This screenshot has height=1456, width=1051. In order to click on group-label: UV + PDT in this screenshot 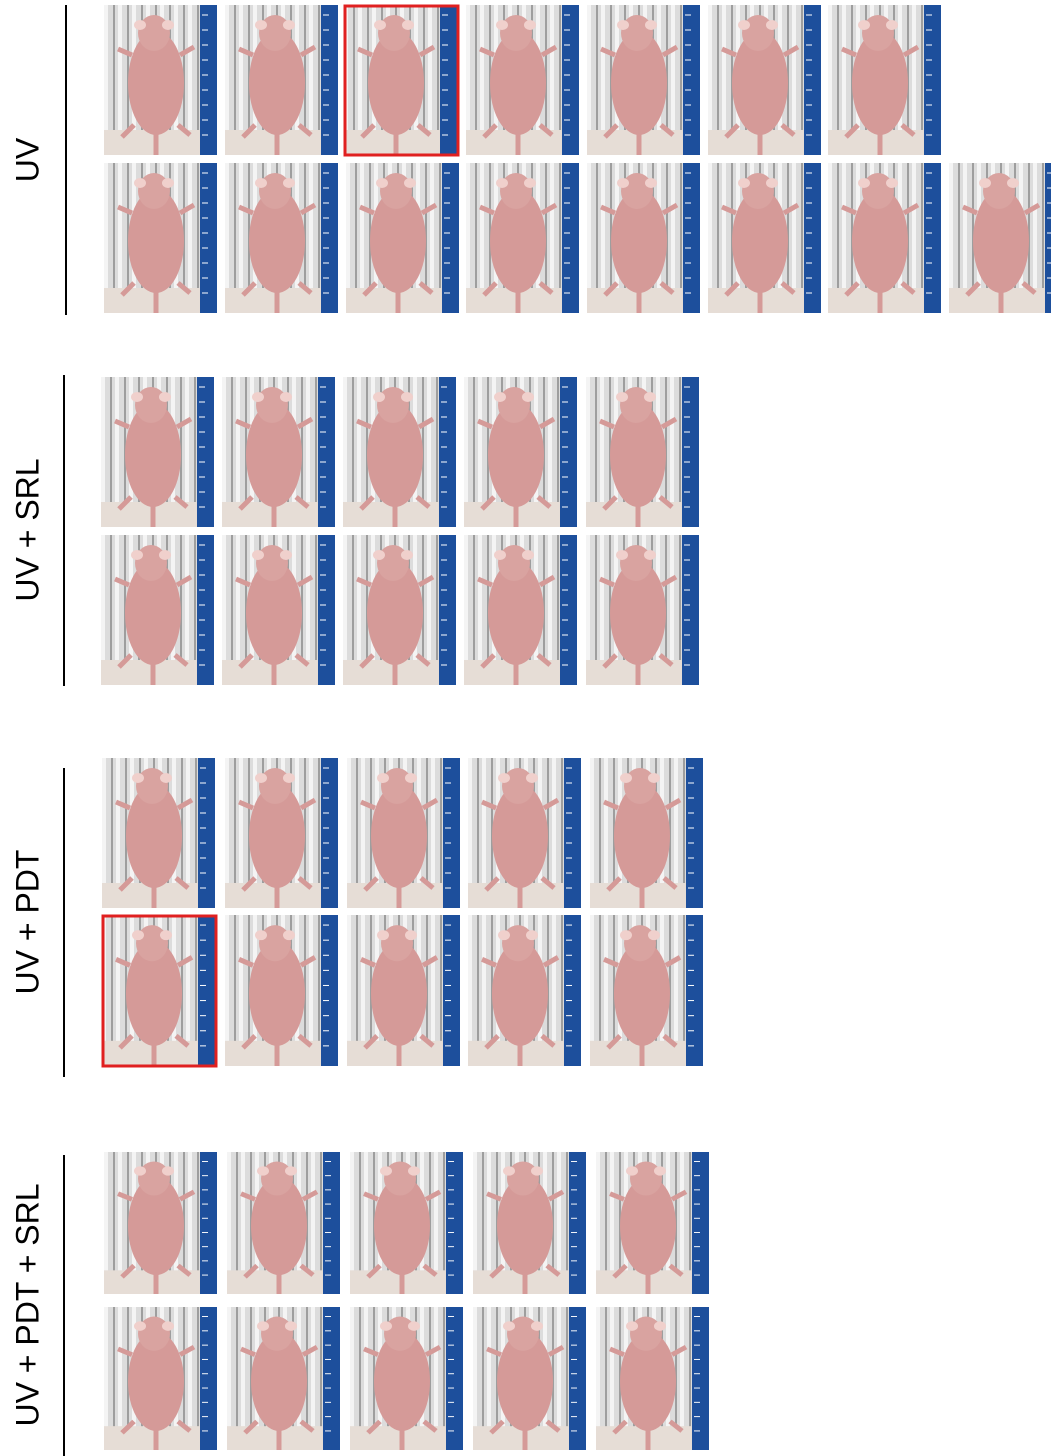, I will do `click(27, 922)`.